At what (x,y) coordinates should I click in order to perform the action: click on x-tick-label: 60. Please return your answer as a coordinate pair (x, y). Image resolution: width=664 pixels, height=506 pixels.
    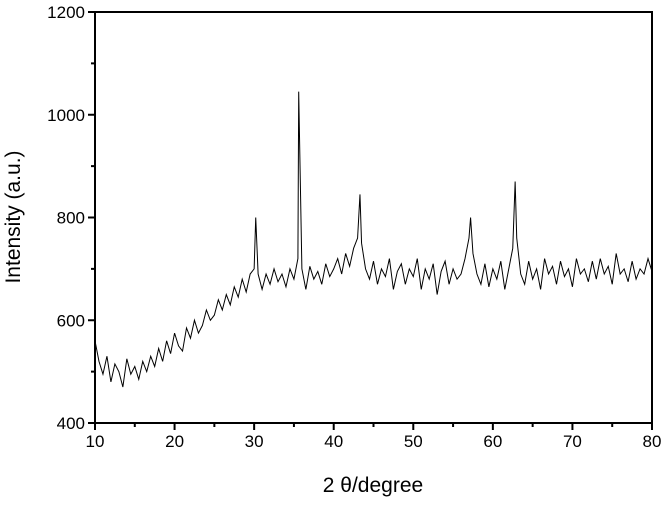
    Looking at the image, I should click on (492, 441).